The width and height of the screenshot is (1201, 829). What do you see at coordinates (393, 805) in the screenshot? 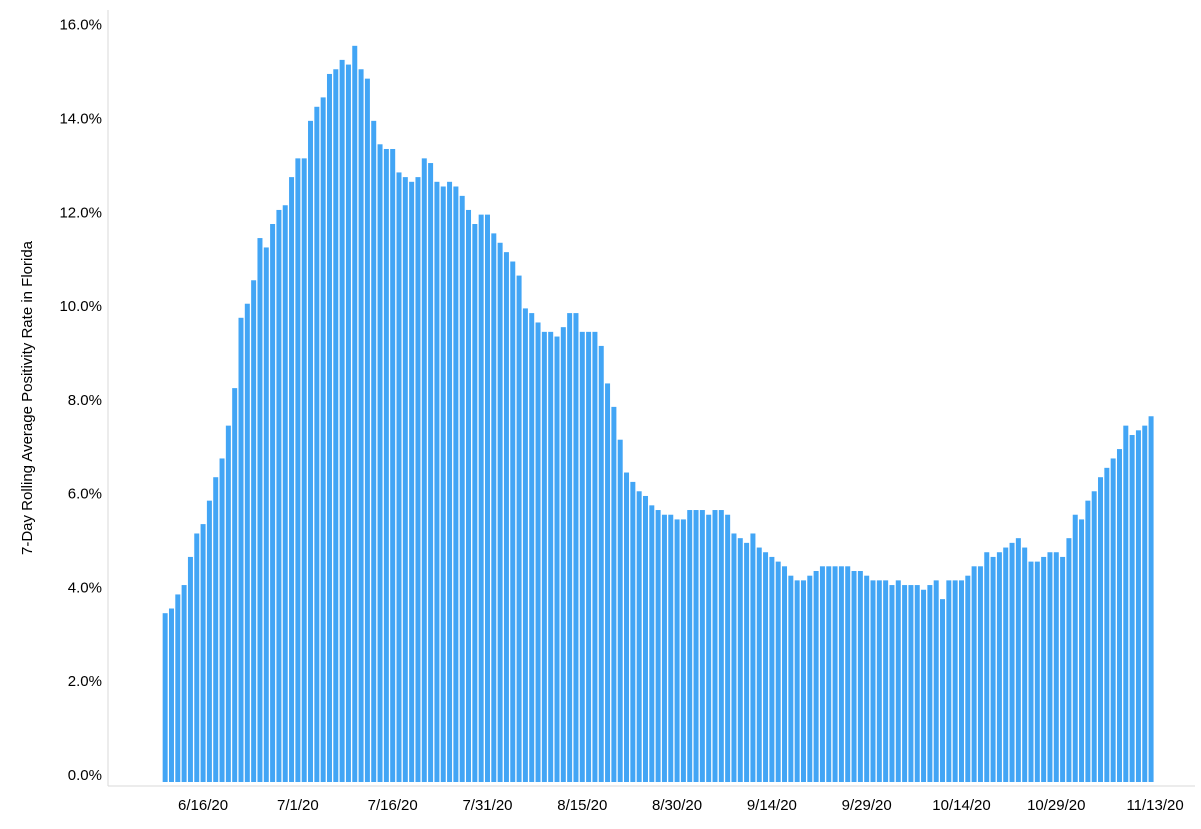
I see `x-tick-label: 7/16/20` at bounding box center [393, 805].